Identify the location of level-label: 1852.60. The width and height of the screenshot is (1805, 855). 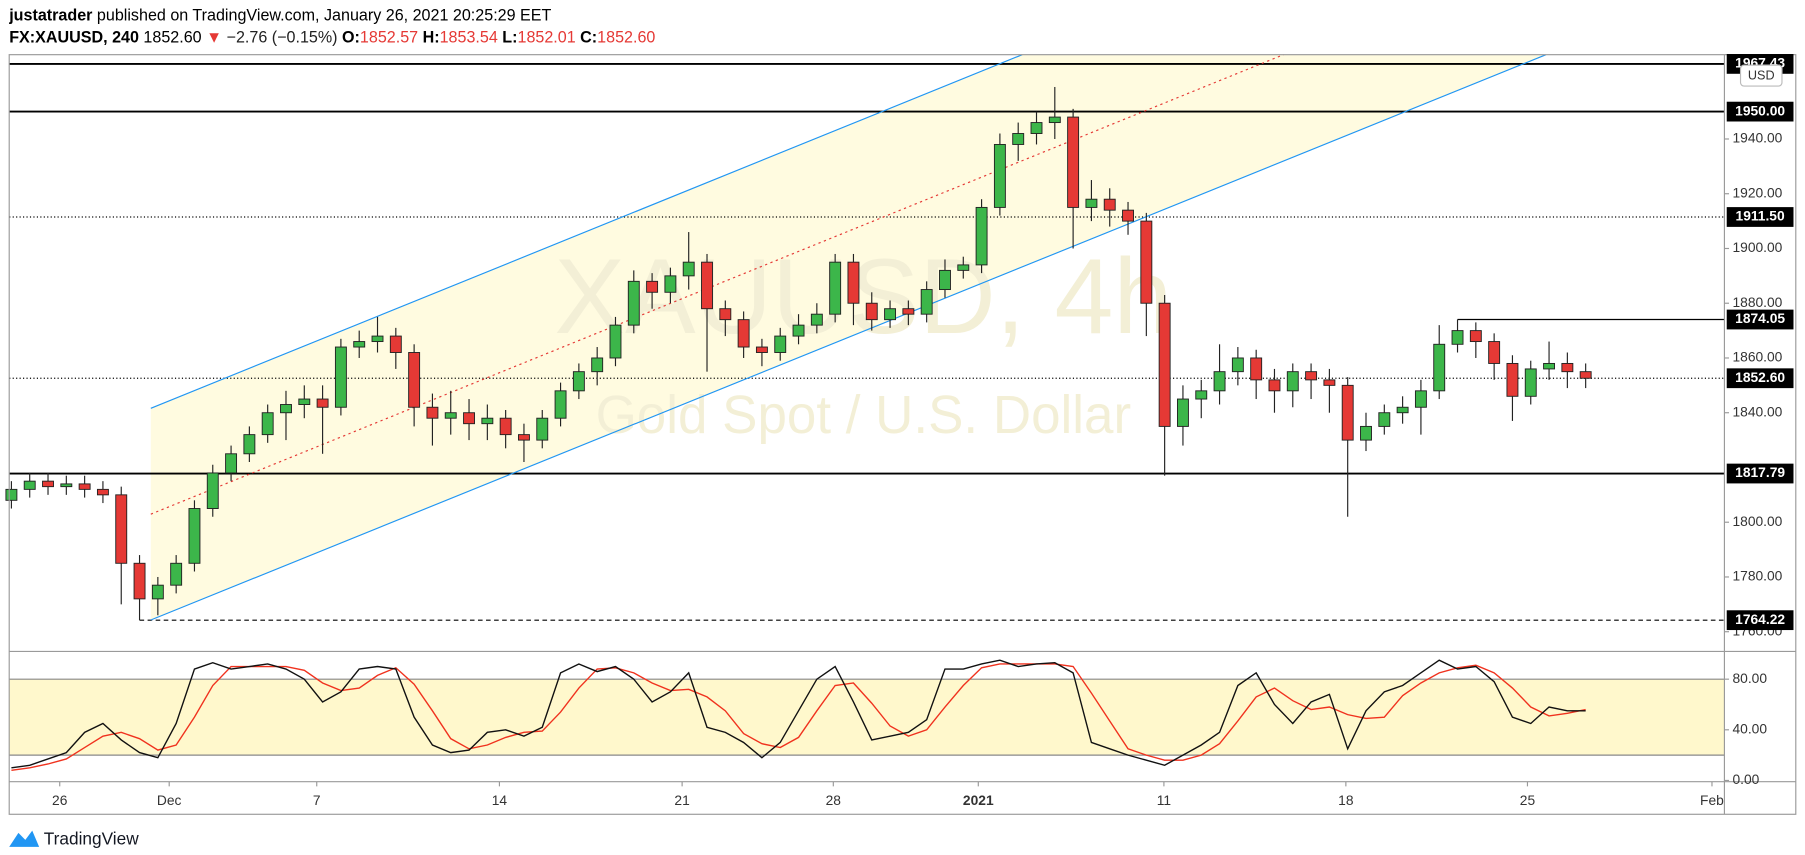
(1760, 377).